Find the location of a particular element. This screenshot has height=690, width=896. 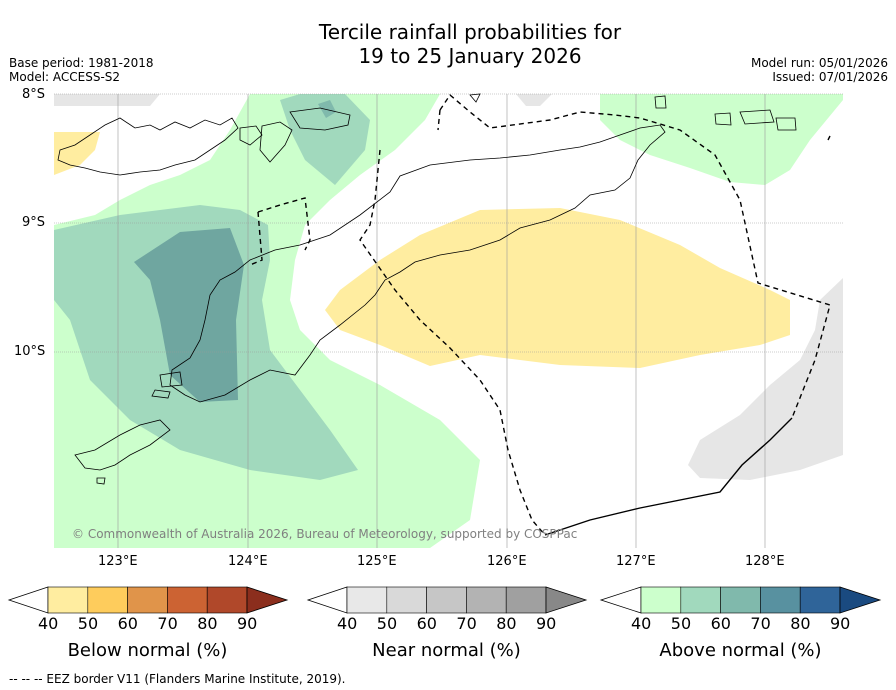

colorbar-above is located at coordinates (740, 600).